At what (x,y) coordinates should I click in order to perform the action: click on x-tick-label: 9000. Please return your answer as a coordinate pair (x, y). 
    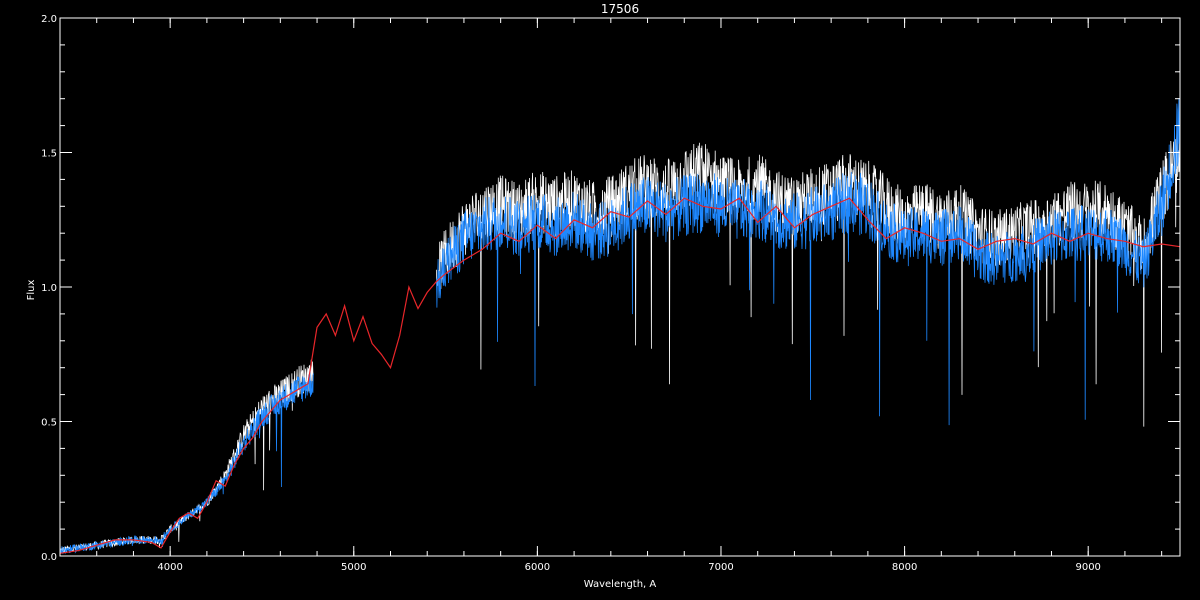
    Looking at the image, I should click on (1087, 567).